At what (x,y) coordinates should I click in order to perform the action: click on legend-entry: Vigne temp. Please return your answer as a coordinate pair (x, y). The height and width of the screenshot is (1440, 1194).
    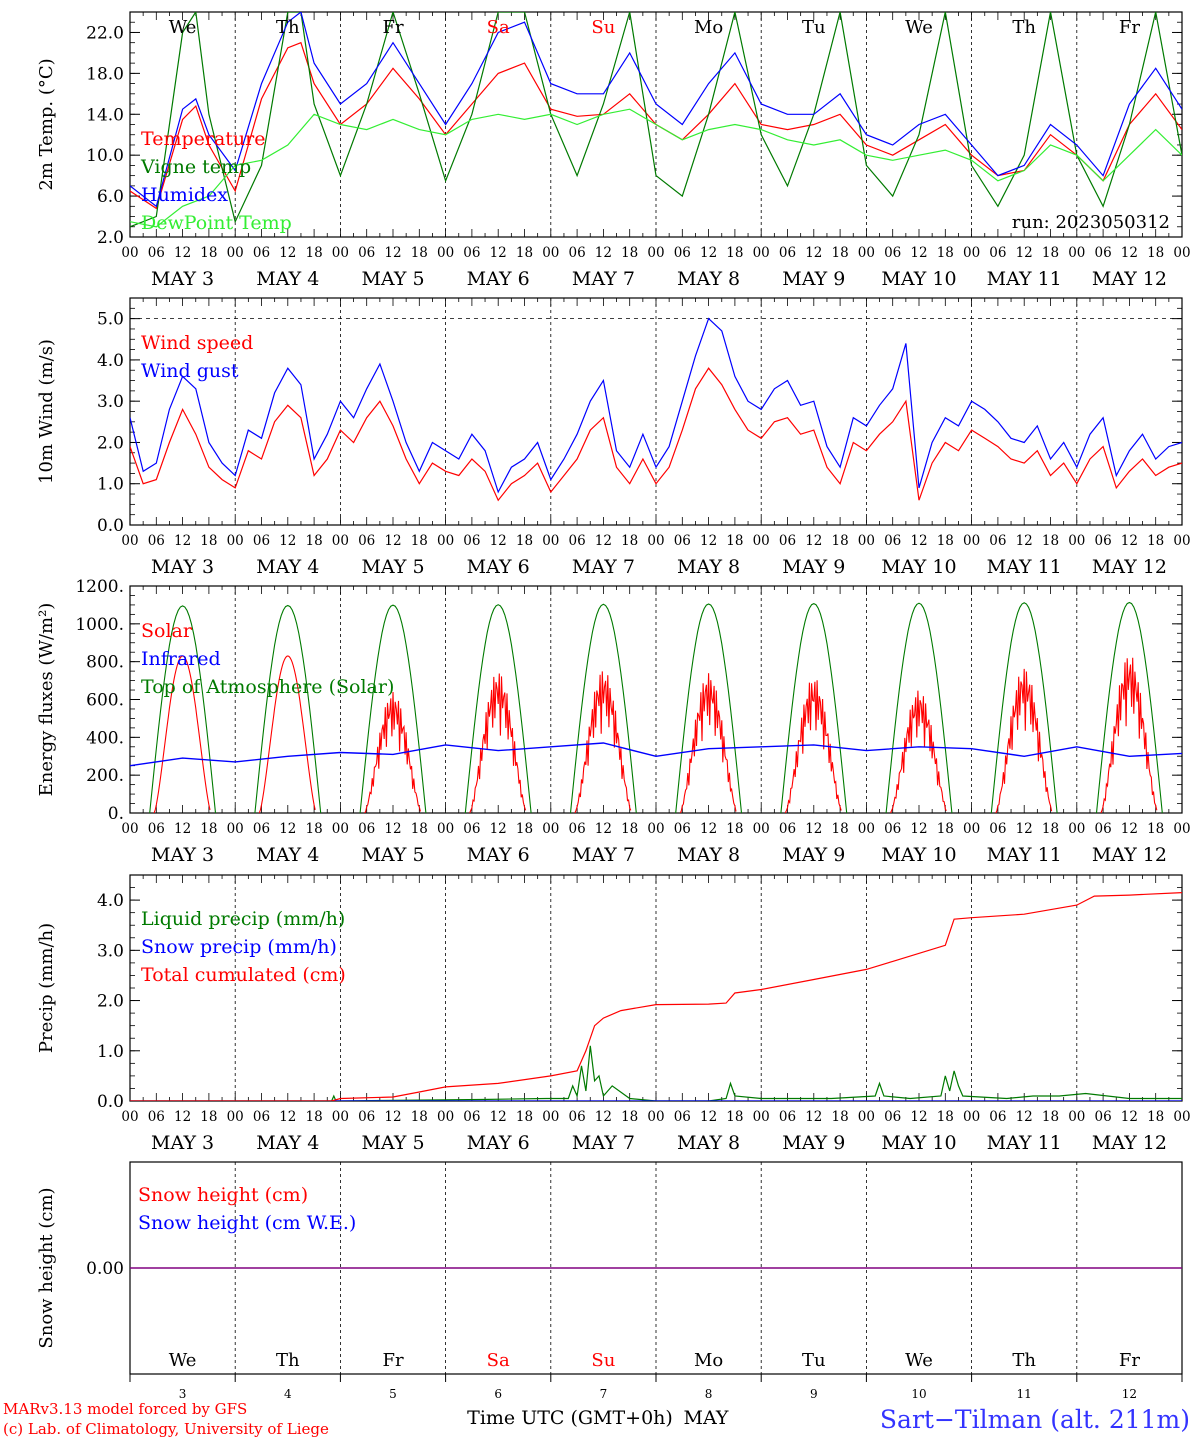
    Looking at the image, I should click on (195, 167).